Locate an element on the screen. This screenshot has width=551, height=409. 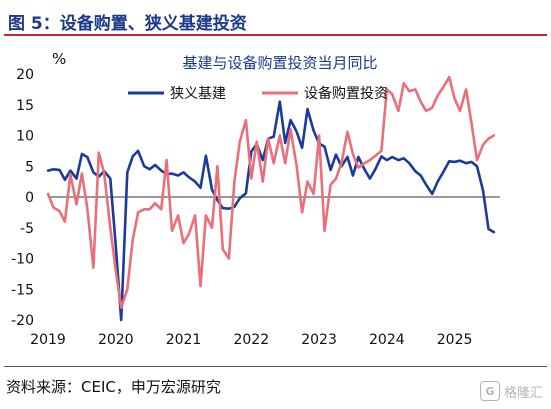
title-rule is located at coordinates (275, 35).